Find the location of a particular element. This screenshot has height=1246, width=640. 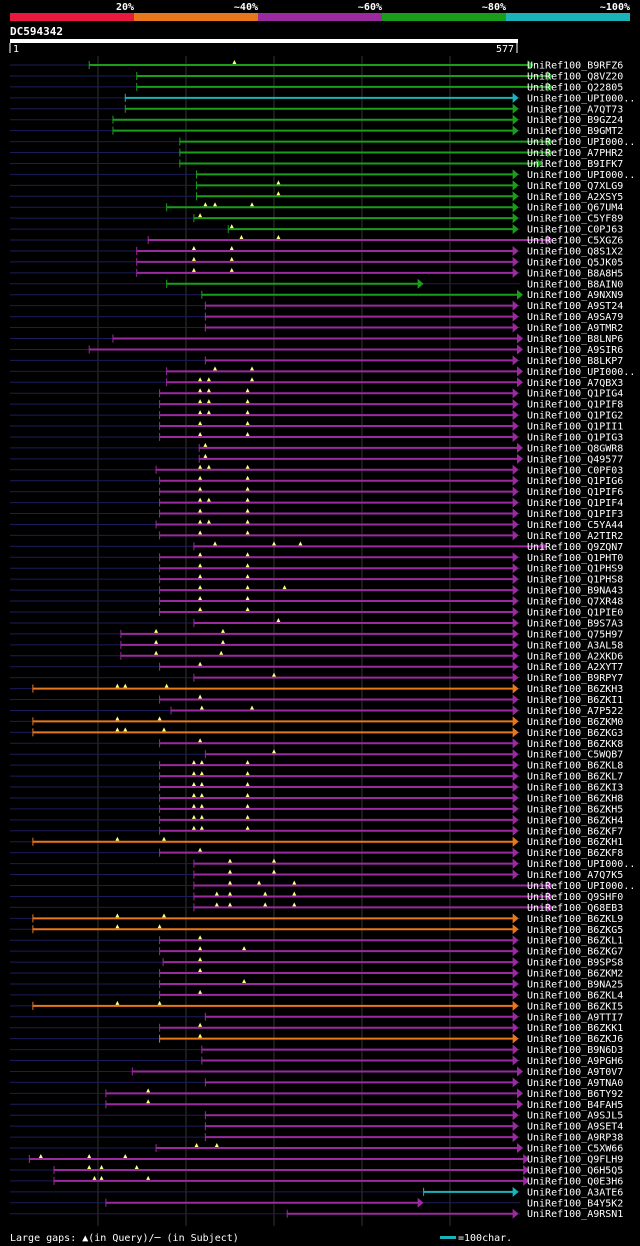

hit-label: UniRef100_B8LNP6 is located at coordinates (575, 339).